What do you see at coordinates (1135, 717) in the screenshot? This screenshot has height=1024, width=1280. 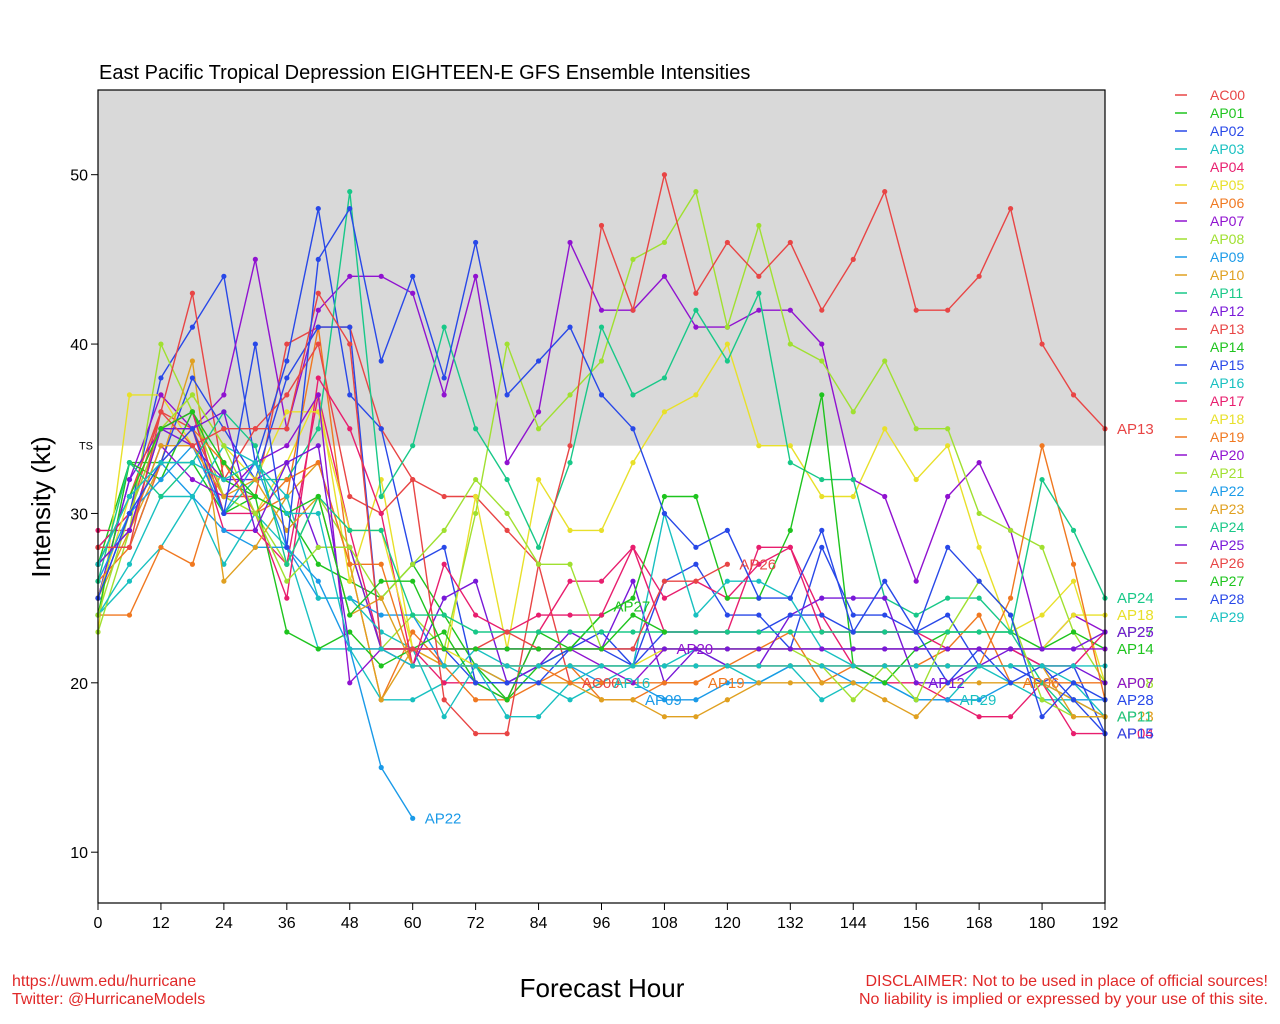 I see `series-end-label: AP23` at bounding box center [1135, 717].